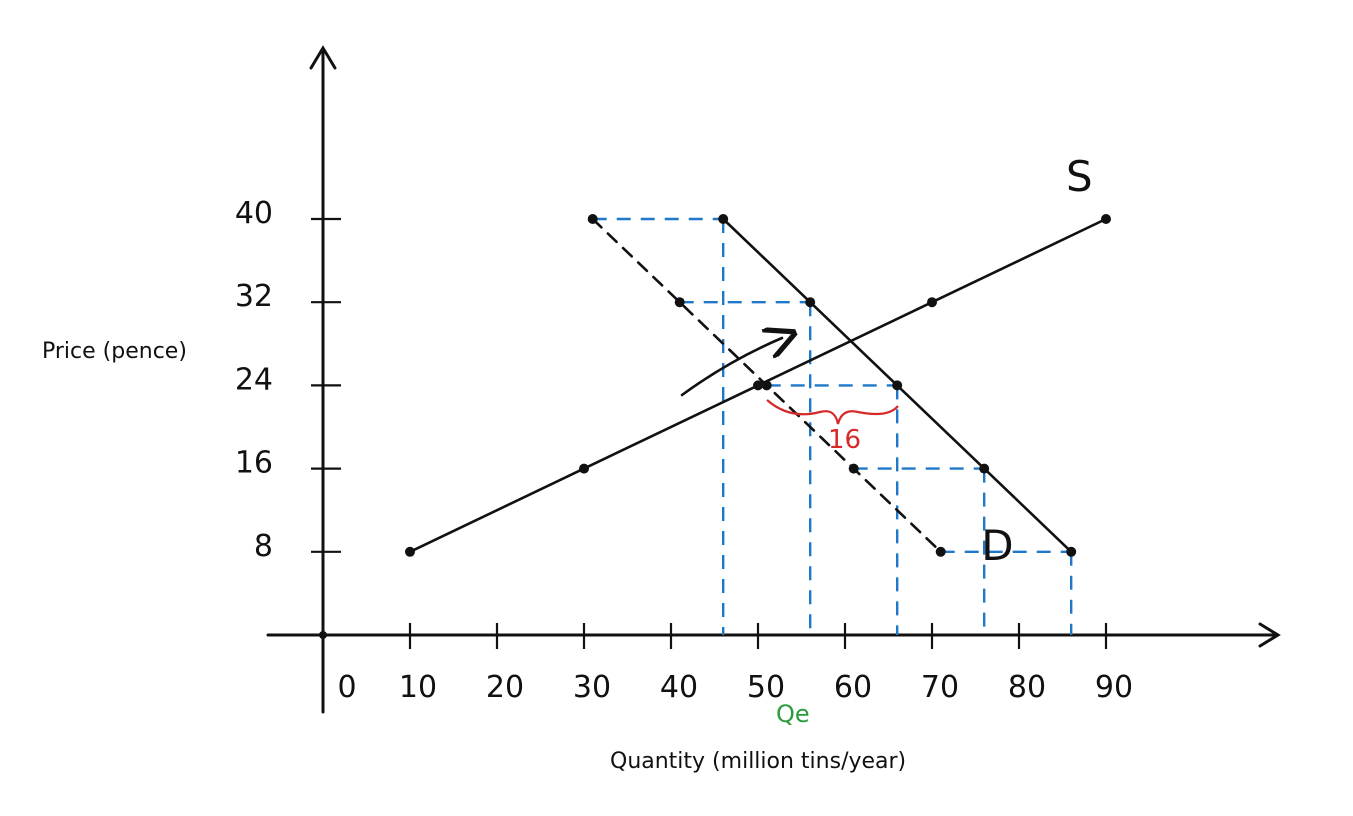  What do you see at coordinates (254, 463) in the screenshot?
I see `y-tick-label-16: 16` at bounding box center [254, 463].